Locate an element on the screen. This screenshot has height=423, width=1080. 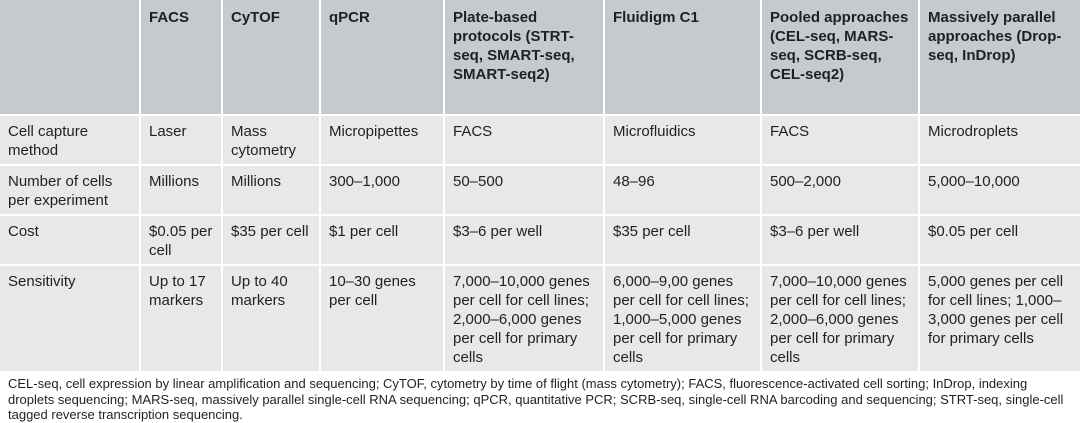
table-cell: 300–1,000 is located at coordinates (381, 190).